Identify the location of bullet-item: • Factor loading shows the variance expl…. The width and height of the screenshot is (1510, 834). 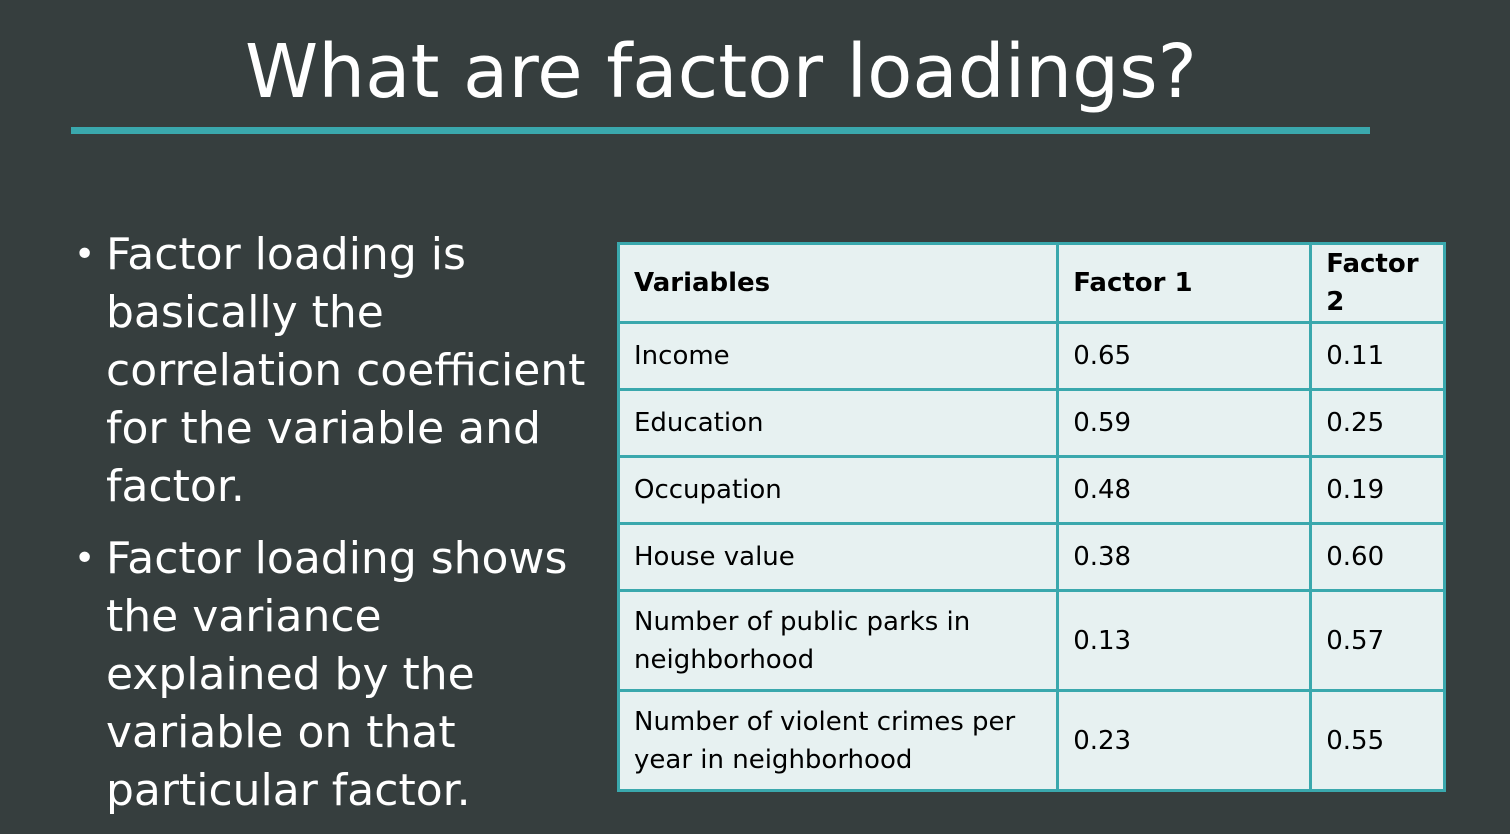
(339, 675).